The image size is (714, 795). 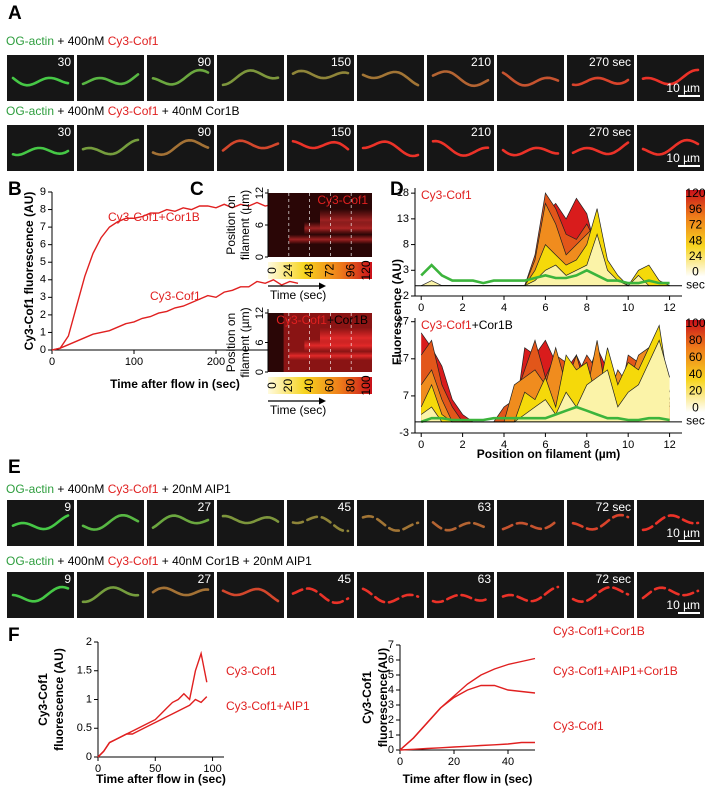 I want to click on chart-title: Cy3-Cof1+Cor1B, so click(x=467, y=325).